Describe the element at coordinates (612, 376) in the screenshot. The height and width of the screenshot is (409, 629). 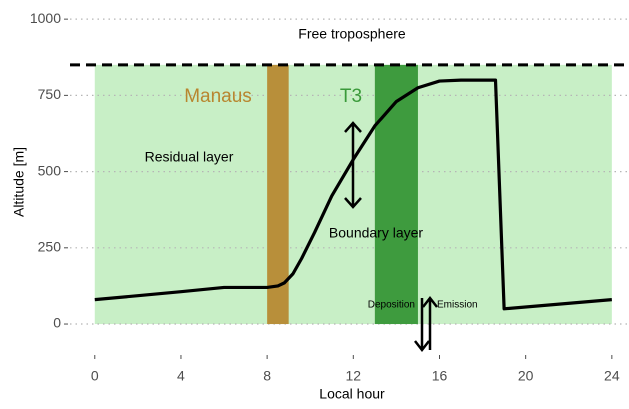
I see `x-tick-label: 24` at that location.